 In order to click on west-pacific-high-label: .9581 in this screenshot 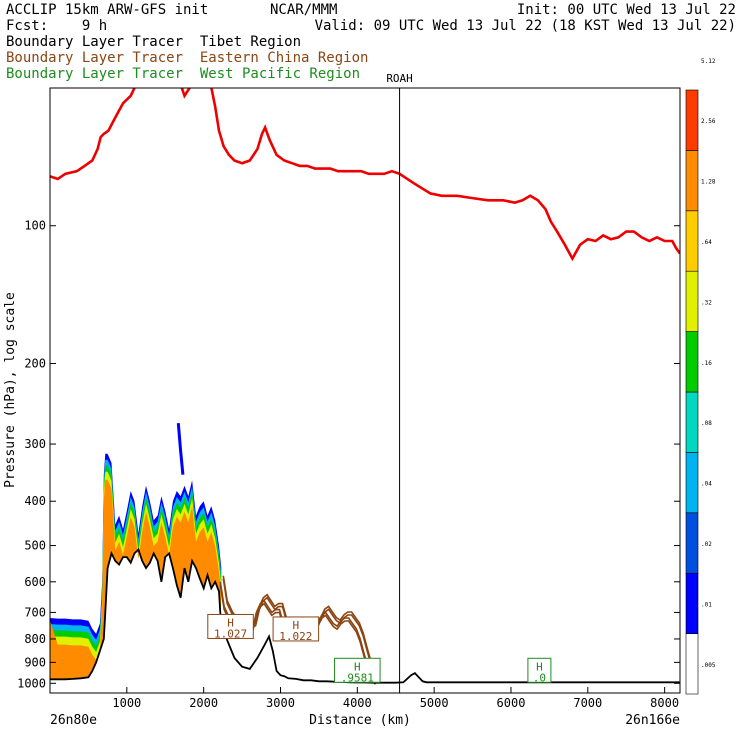, I will do `click(357, 677)`.